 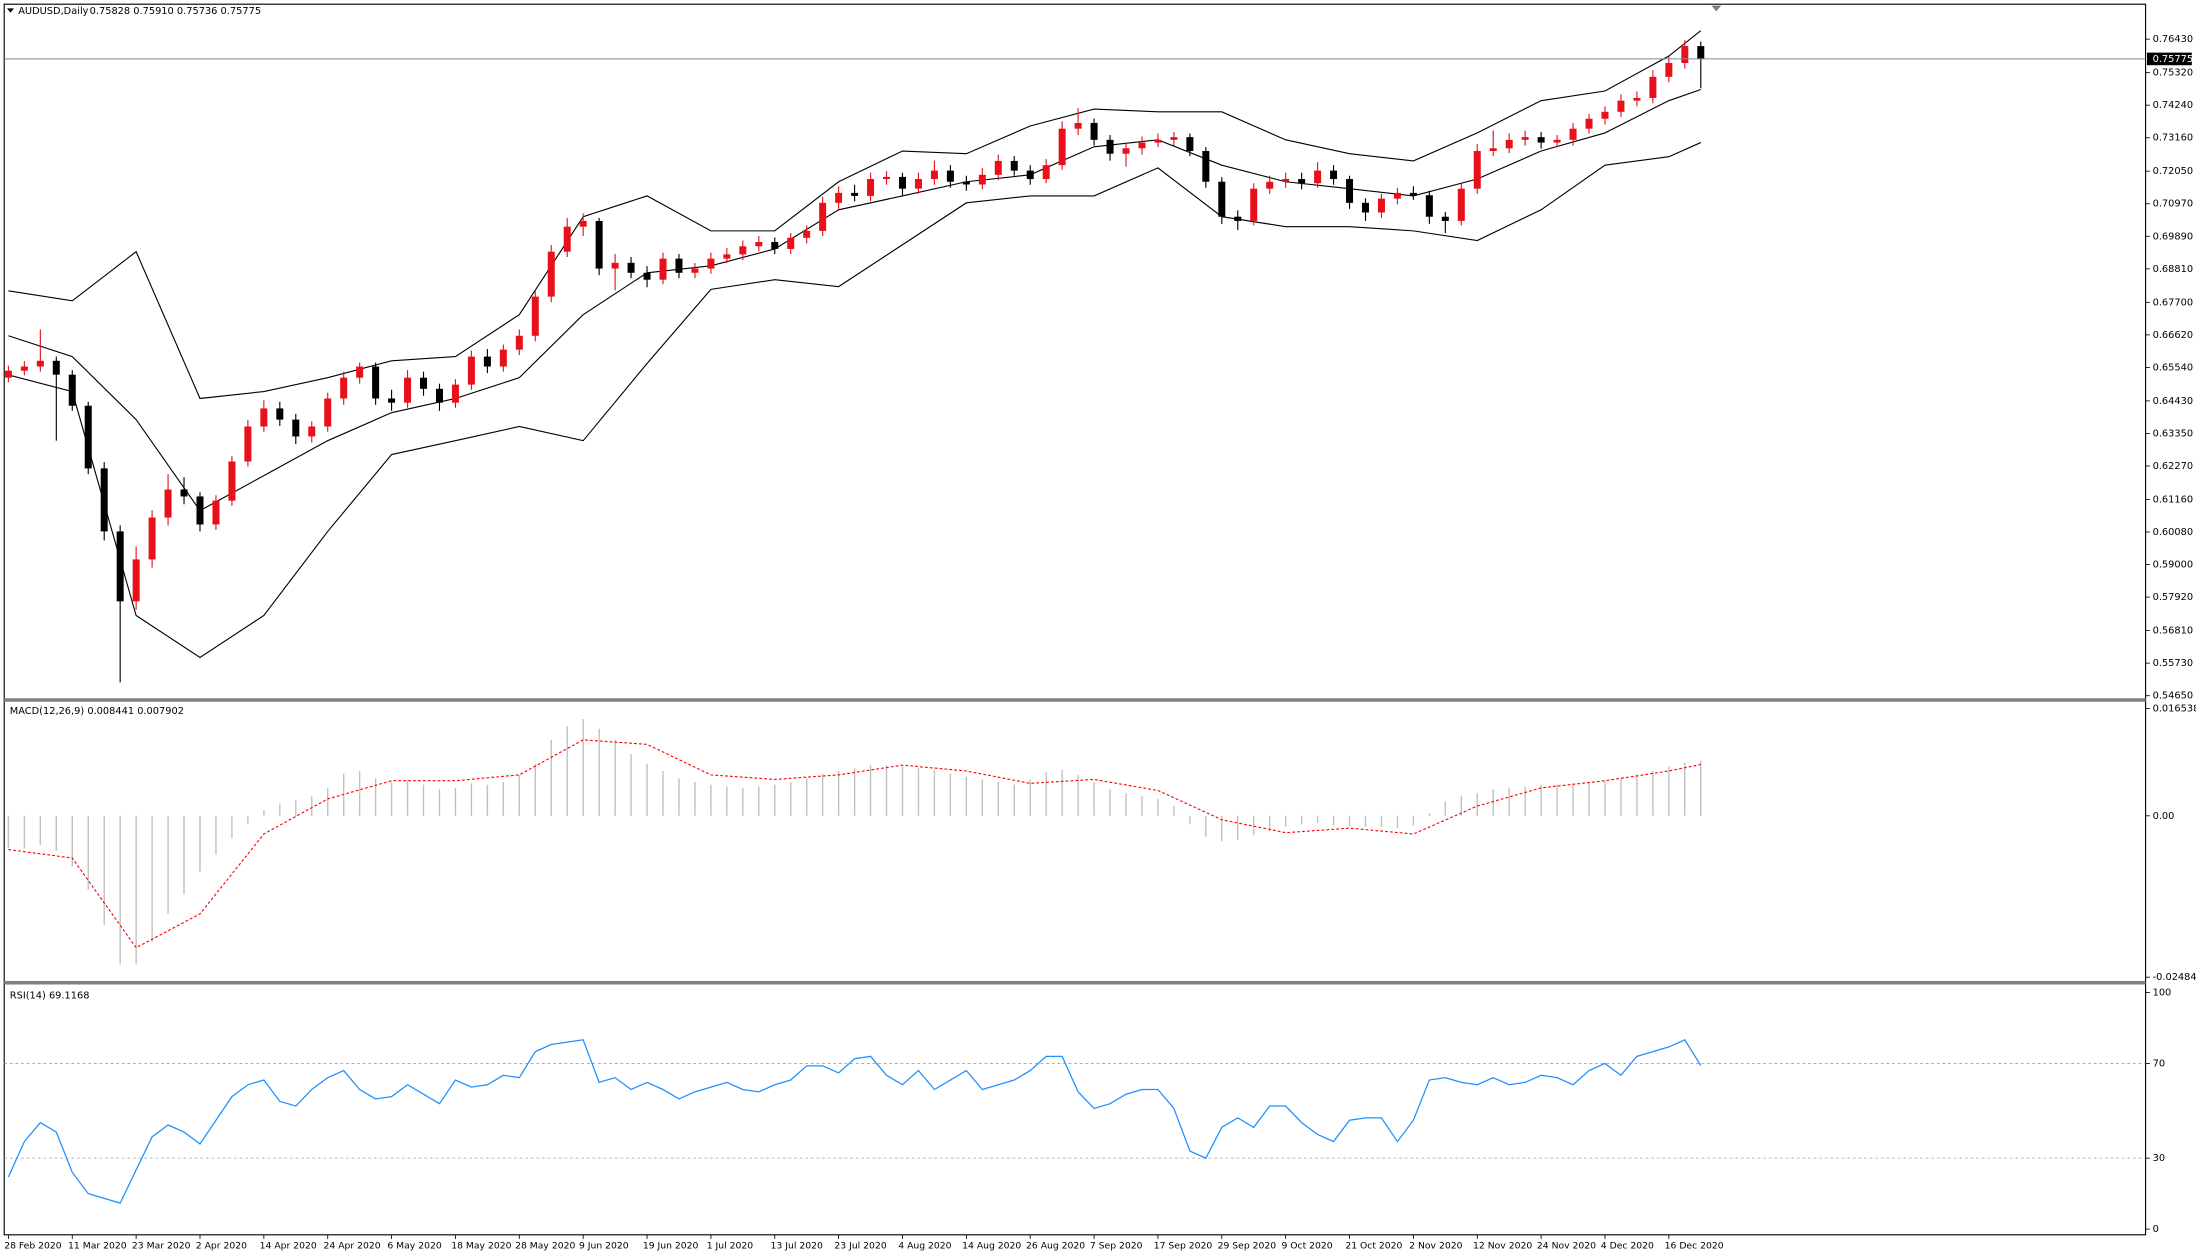 I want to click on y-tick-label: 0.016538, so click(x=2174, y=708).